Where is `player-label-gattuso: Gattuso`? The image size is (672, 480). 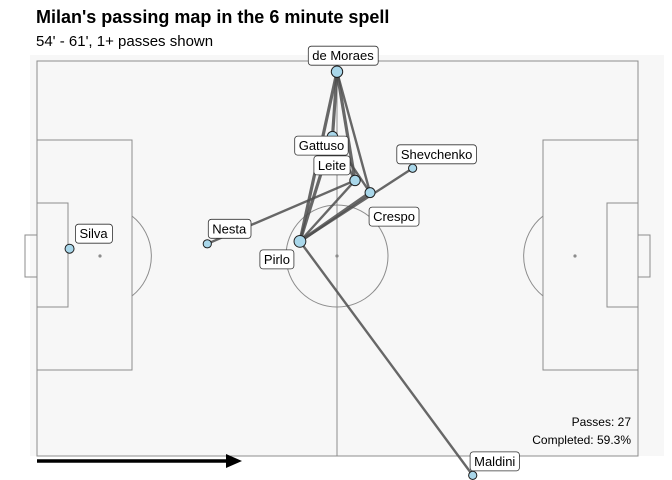
player-label-gattuso: Gattuso is located at coordinates (321, 145).